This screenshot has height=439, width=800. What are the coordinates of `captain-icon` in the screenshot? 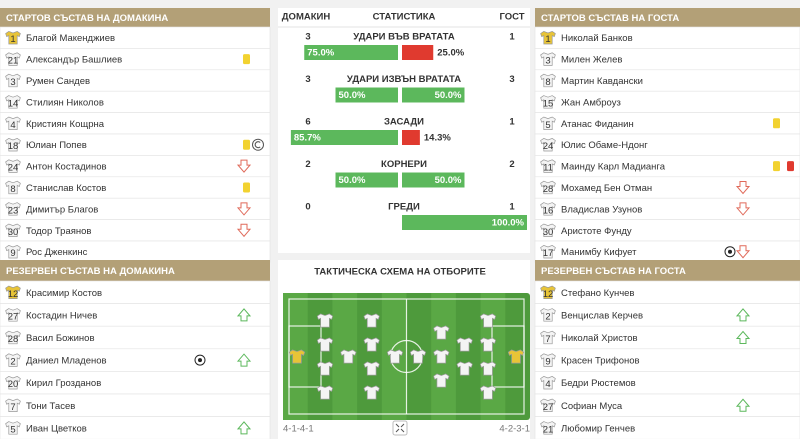 It's located at (258, 144).